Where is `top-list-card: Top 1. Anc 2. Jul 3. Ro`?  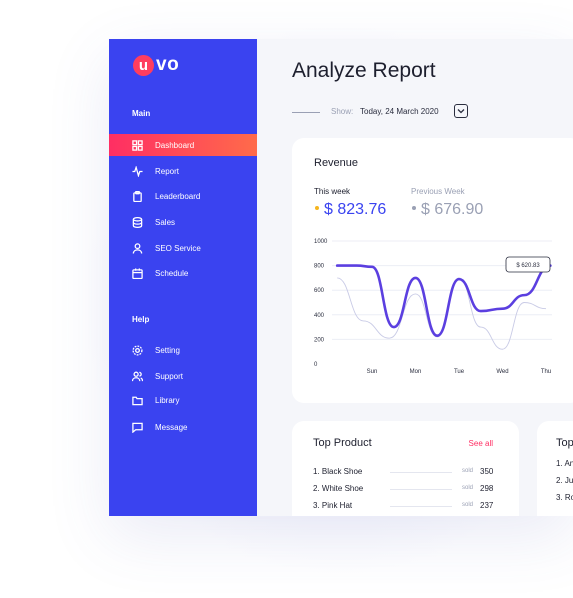 top-list-card: Top 1. Anc 2. Jul 3. Ro is located at coordinates (555, 468).